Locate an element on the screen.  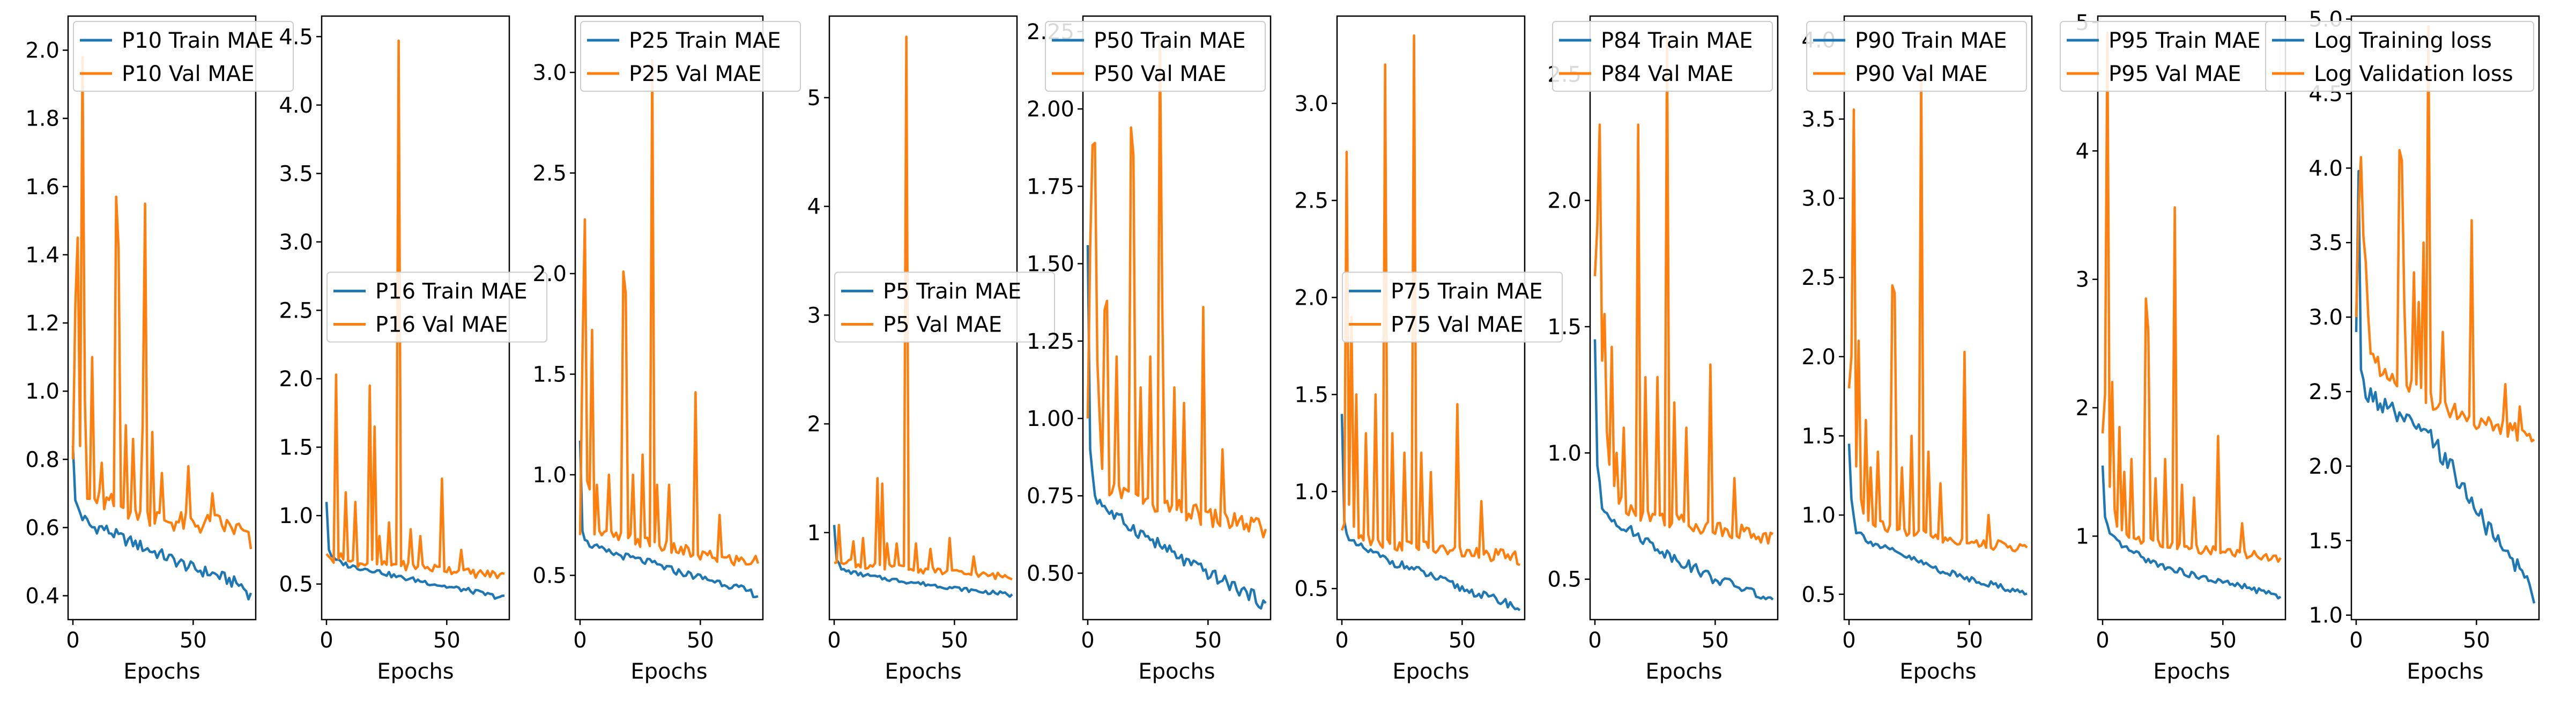
y-tick-label: 5 is located at coordinates (814, 99).